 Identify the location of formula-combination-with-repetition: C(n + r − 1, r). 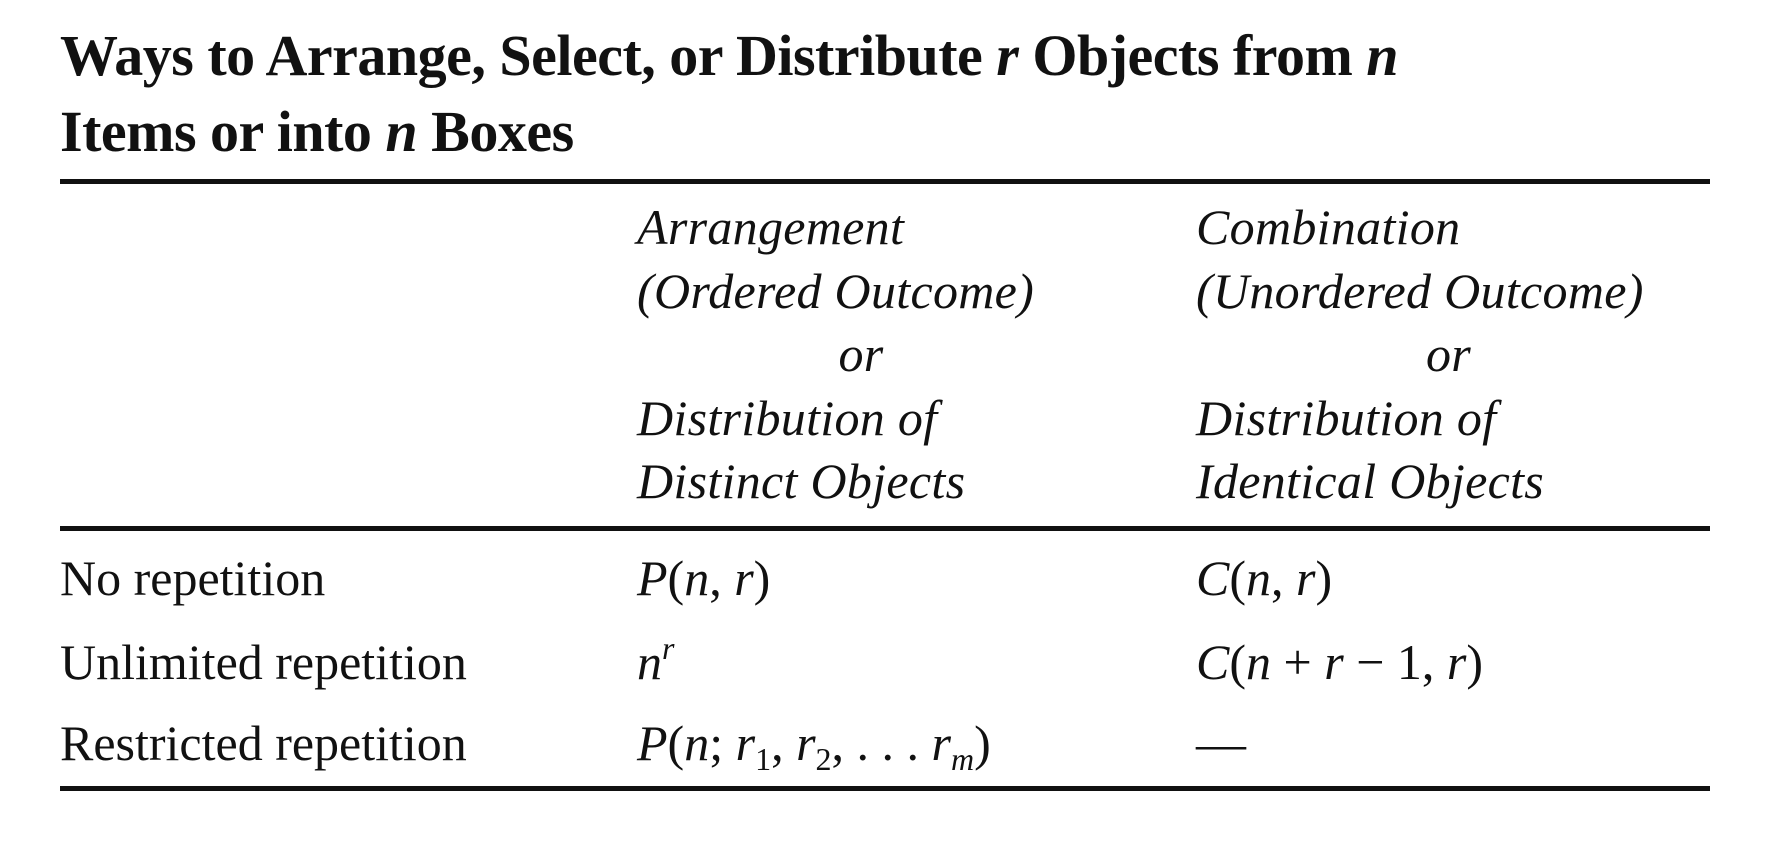
(1339, 662).